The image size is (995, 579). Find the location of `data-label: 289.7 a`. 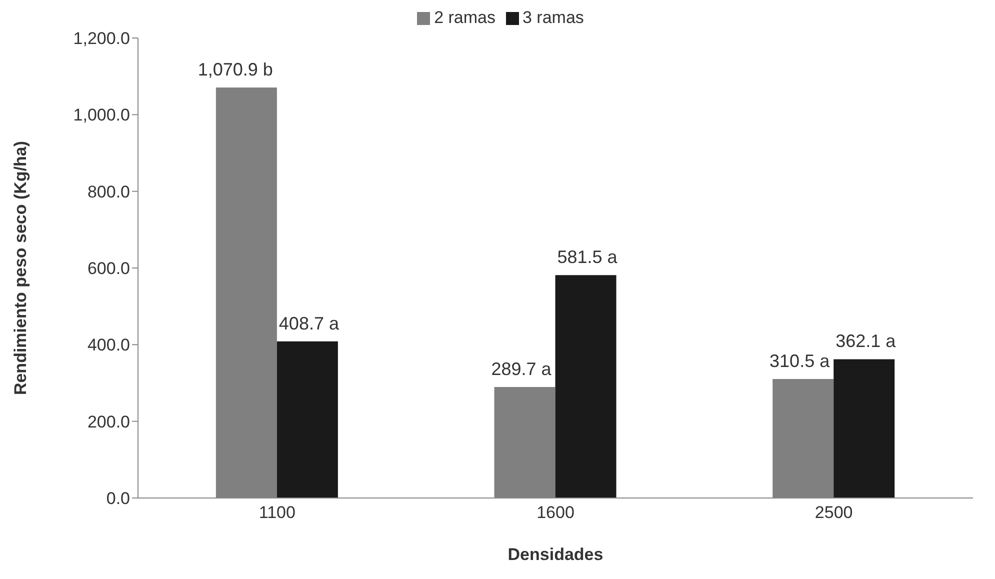

data-label: 289.7 a is located at coordinates (521, 368).